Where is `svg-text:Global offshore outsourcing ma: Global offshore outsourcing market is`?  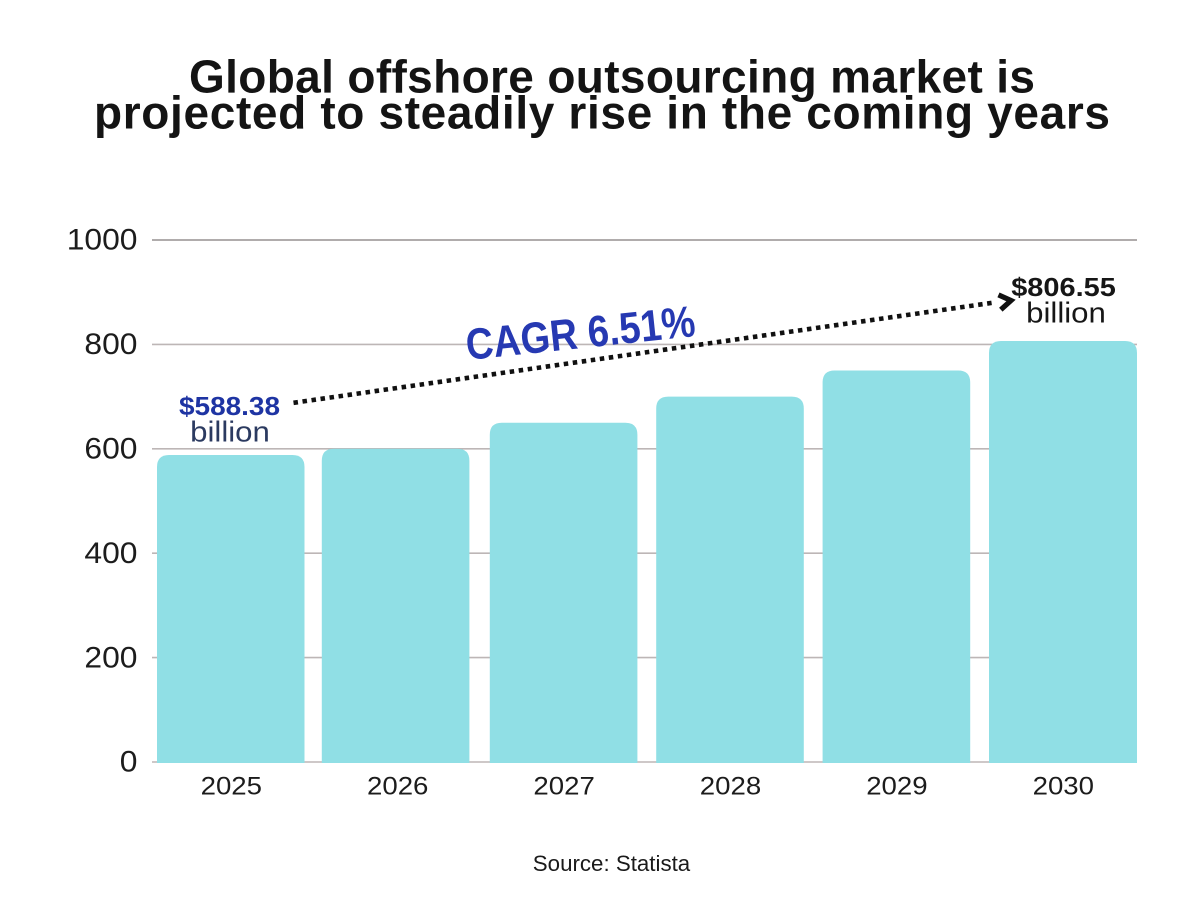
svg-text:Global offshore outsourcing ma: Global offshore outsourcing market is is located at coordinates (612, 77).